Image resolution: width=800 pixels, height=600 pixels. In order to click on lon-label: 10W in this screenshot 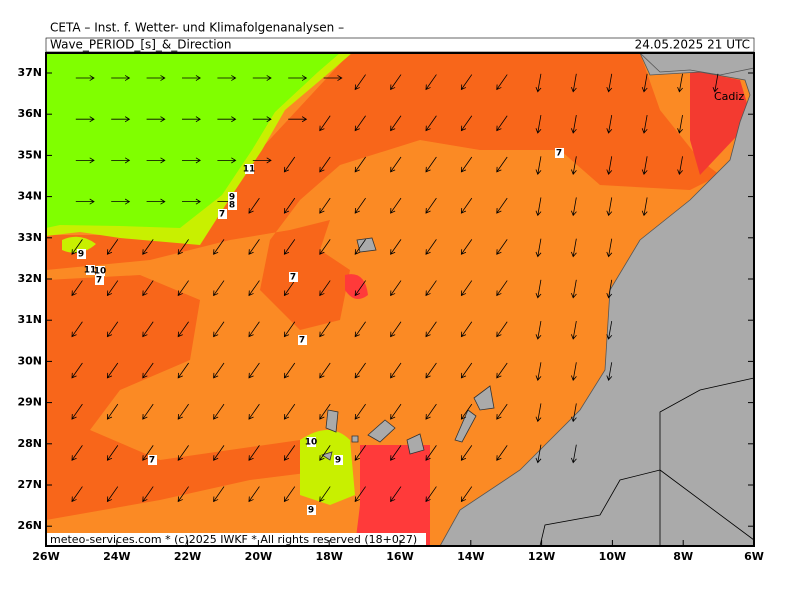, I will do `click(612, 556)`.